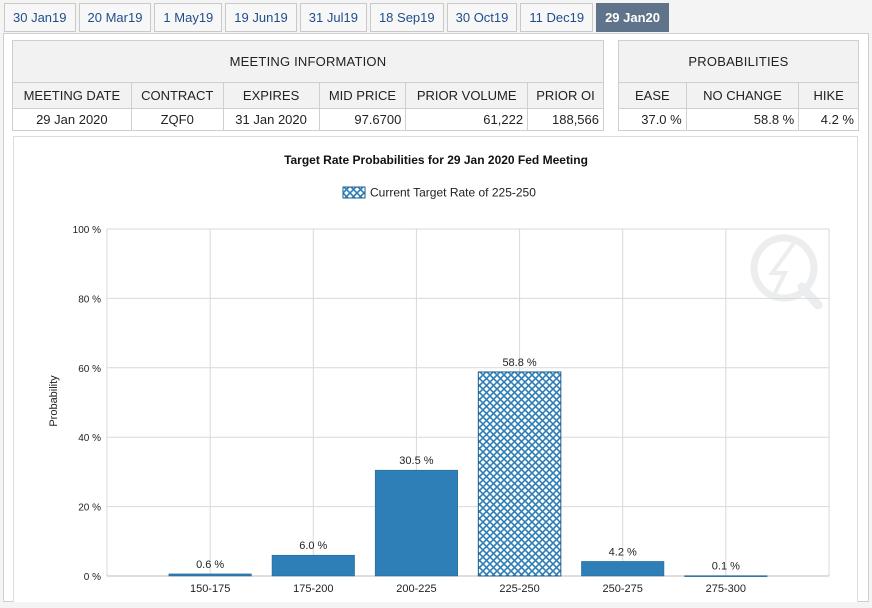  I want to click on tab-31-jul19: 31 Jul19, so click(333, 17).